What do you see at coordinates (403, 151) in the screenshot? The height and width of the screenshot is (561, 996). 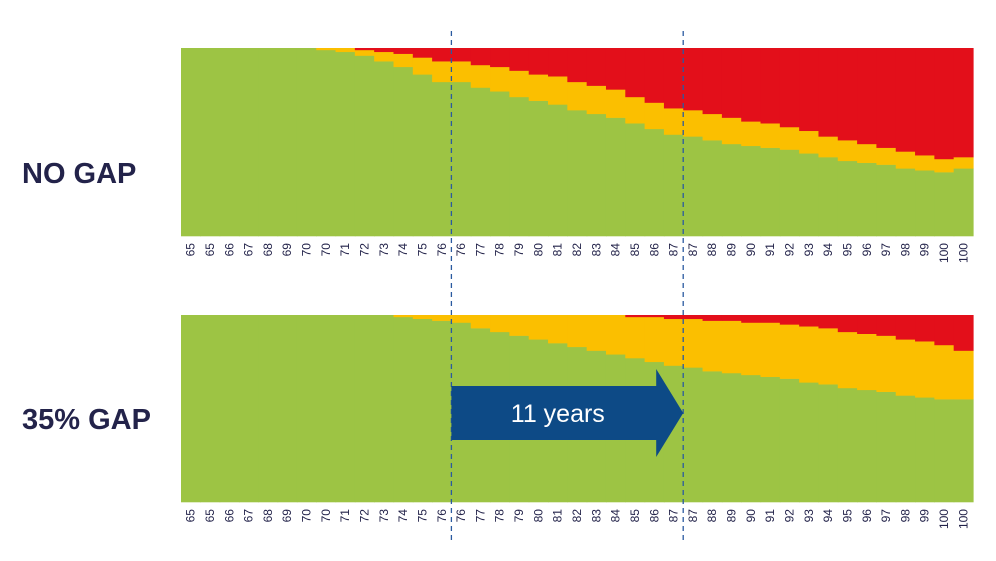 I see `area-segment-s0-c11` at bounding box center [403, 151].